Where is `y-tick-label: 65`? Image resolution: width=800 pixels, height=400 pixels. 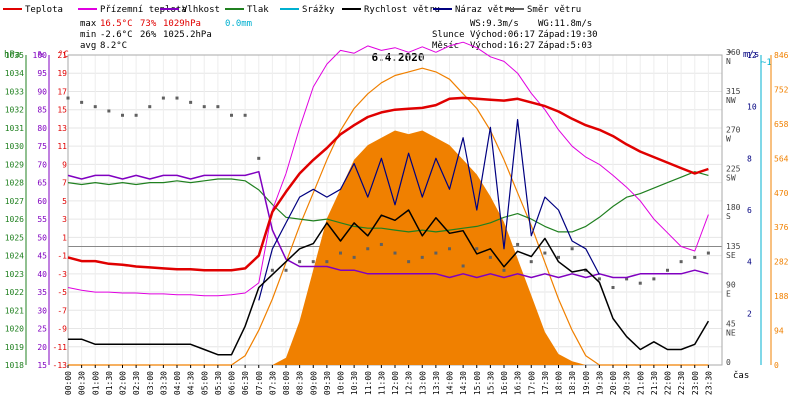 y-tick-label: 65 is located at coordinates (42, 183).